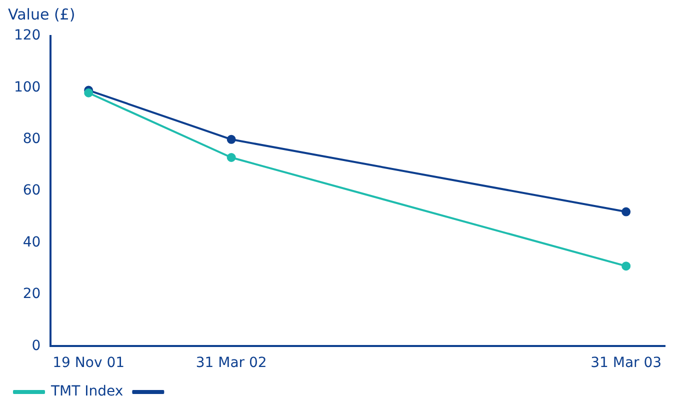  What do you see at coordinates (31, 242) in the screenshot?
I see `y-tick-label: 40` at bounding box center [31, 242].